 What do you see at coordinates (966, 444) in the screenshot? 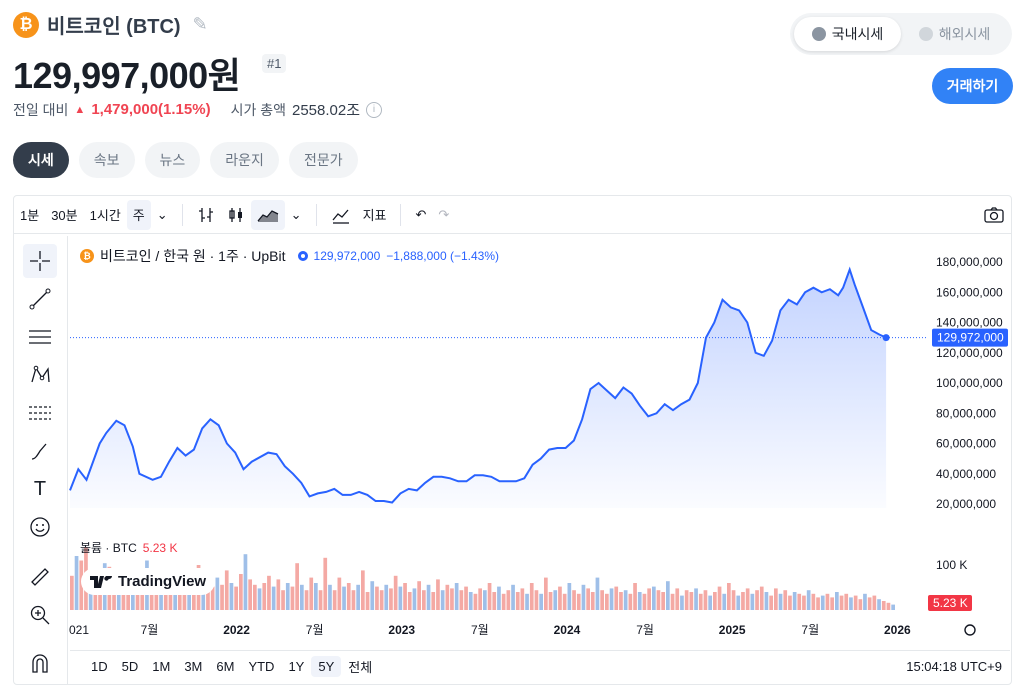
I see `y-tick-label: 60,000,000` at bounding box center [966, 444].